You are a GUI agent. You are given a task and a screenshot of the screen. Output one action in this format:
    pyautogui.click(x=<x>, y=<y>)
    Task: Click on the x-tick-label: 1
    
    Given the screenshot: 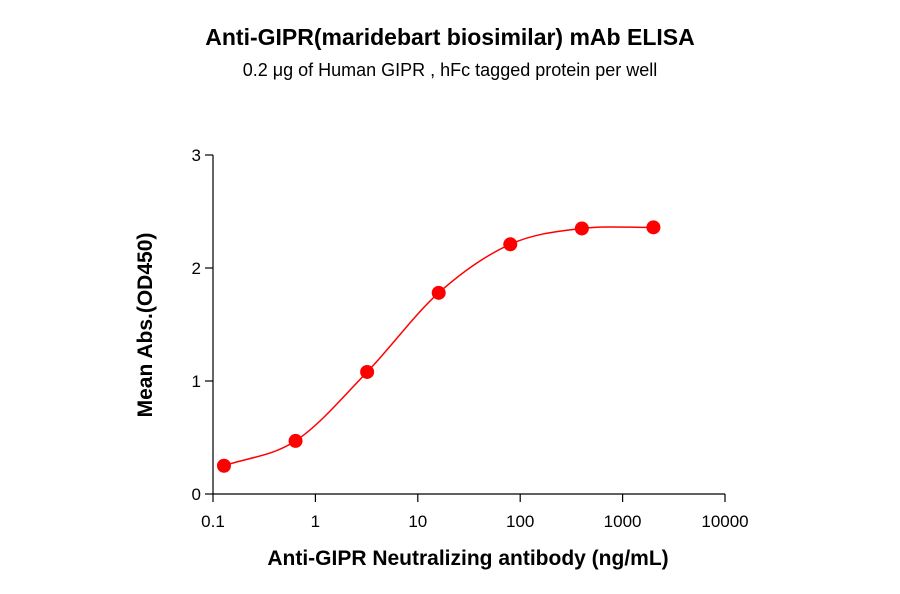 What is the action you would take?
    pyautogui.click(x=315, y=521)
    